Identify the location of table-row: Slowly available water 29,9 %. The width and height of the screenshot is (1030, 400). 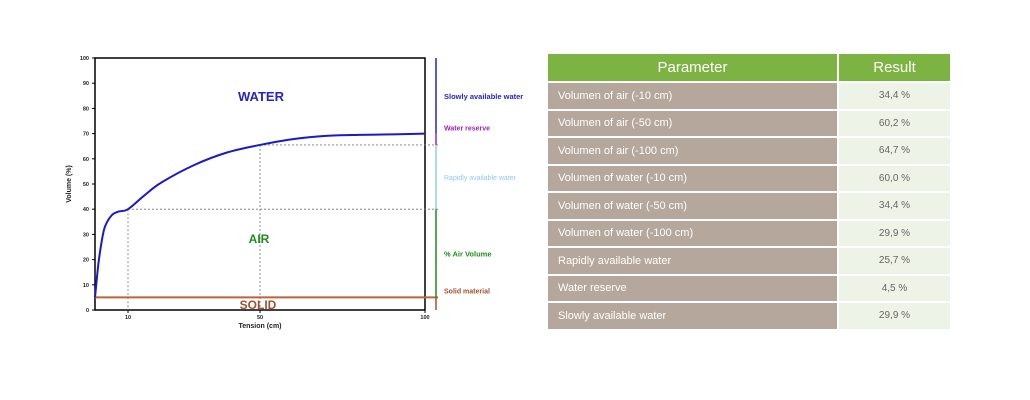
(749, 317).